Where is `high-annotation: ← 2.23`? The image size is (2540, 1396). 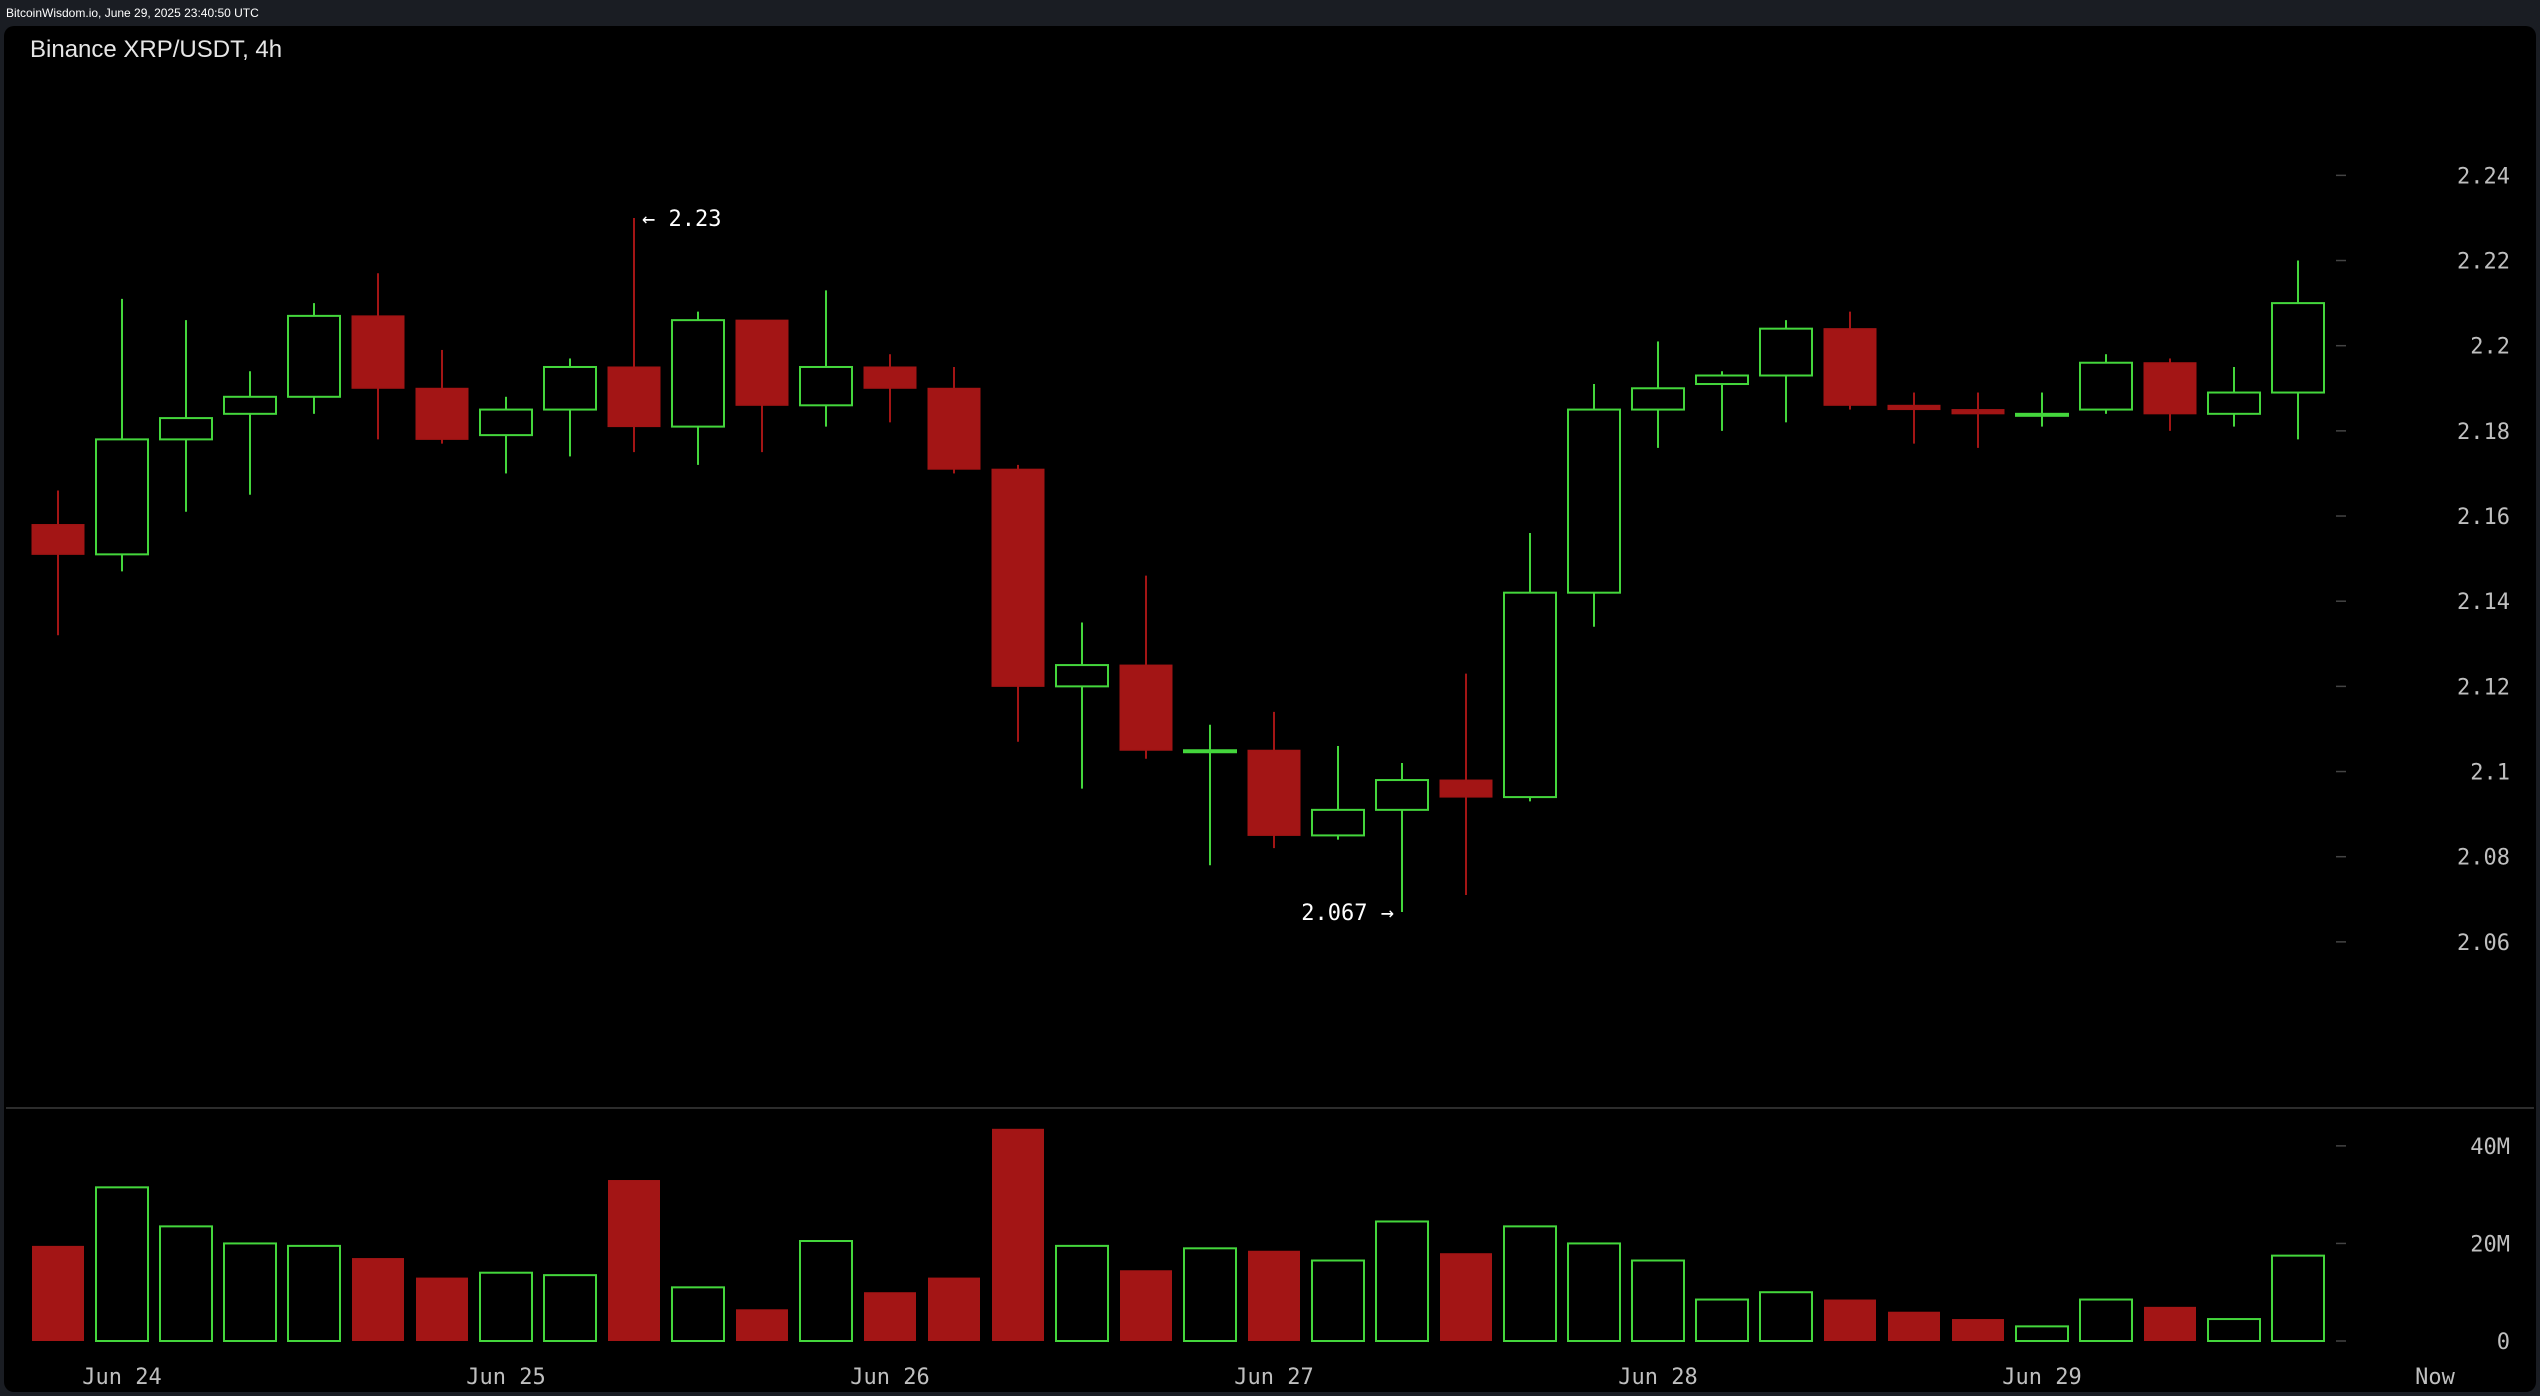
high-annotation: ← 2.23 is located at coordinates (681, 219).